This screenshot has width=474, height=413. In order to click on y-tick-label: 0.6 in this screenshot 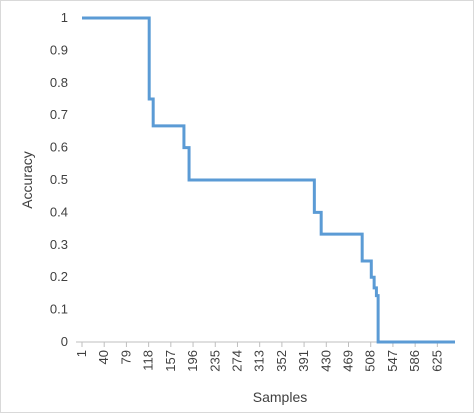, I will do `click(59, 147)`.